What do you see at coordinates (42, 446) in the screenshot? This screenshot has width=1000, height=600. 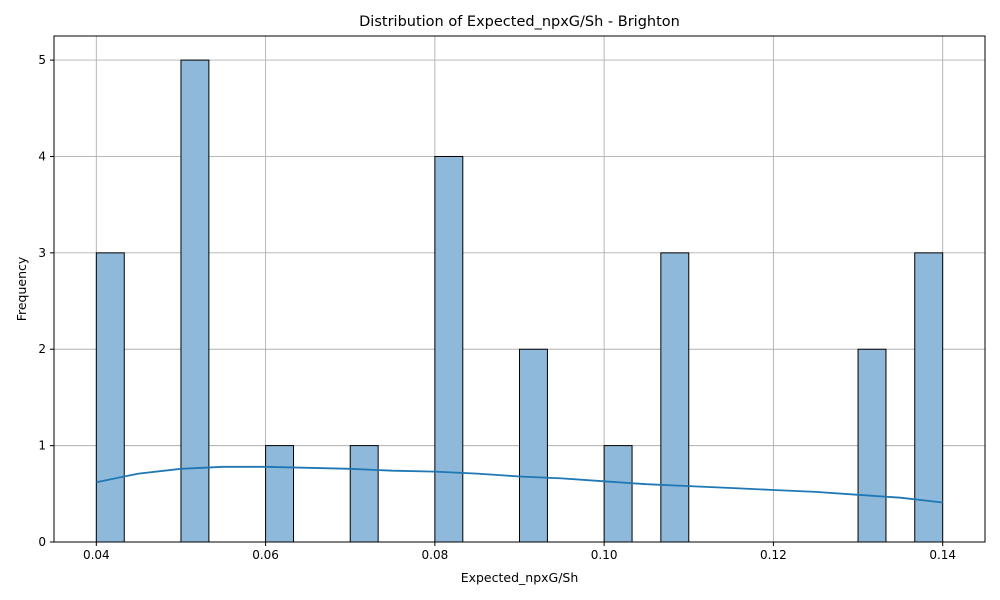 I see `y-tick-label: 1` at bounding box center [42, 446].